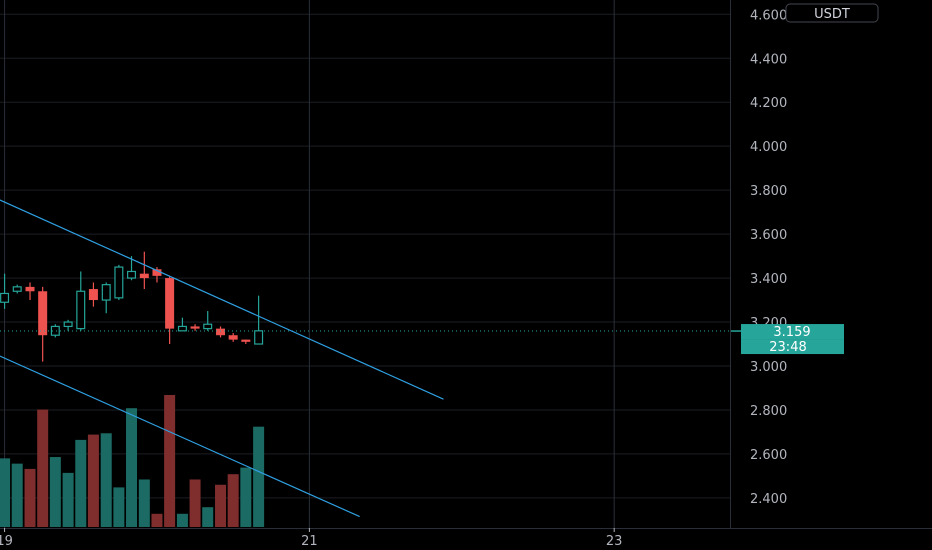 The width and height of the screenshot is (932, 550). What do you see at coordinates (768, 147) in the screenshot?
I see `price-tick-label: 4.000` at bounding box center [768, 147].